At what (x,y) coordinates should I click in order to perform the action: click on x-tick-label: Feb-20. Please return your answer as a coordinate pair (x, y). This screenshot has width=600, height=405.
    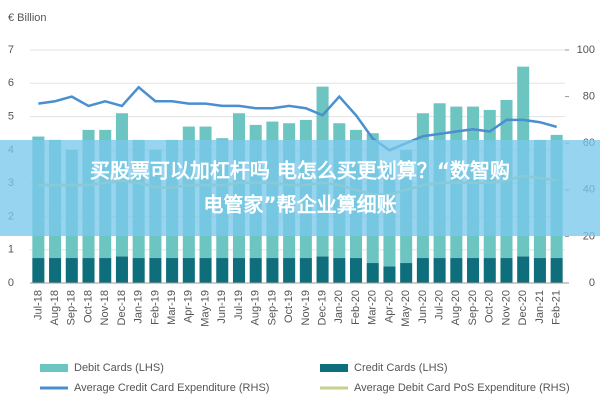
    Looking at the image, I should click on (356, 307).